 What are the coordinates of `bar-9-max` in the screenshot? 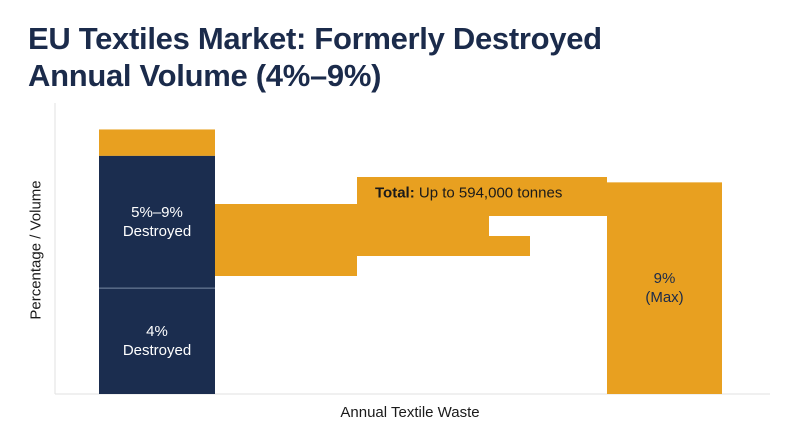 It's located at (664, 288).